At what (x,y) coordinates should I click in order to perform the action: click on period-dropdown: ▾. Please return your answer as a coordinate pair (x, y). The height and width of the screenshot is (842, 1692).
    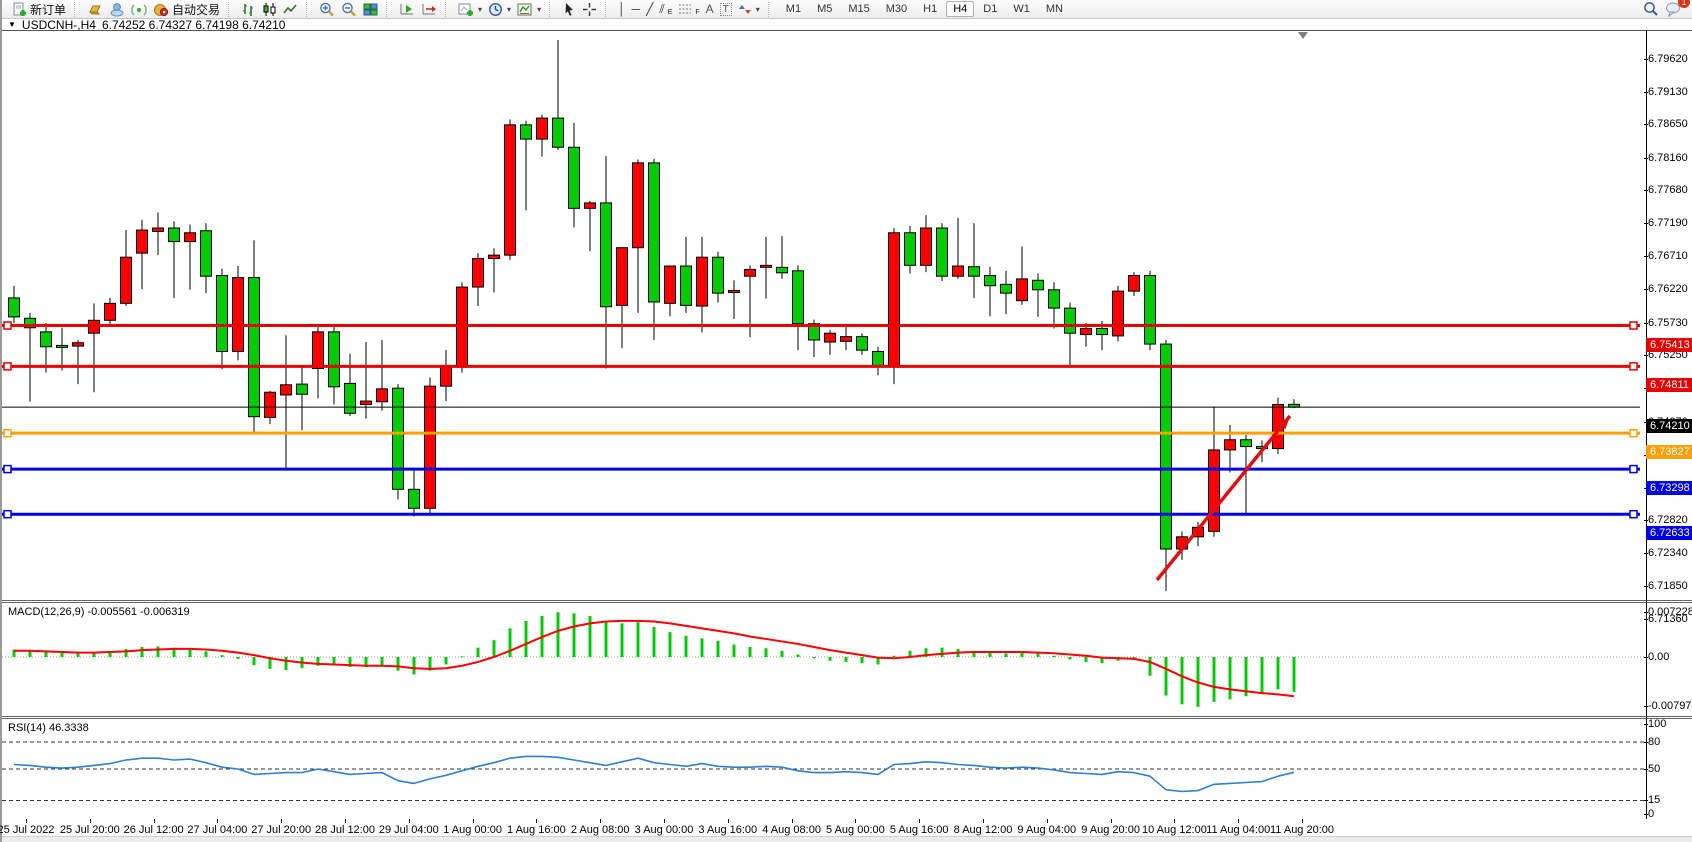
    Looking at the image, I should click on (499, 9).